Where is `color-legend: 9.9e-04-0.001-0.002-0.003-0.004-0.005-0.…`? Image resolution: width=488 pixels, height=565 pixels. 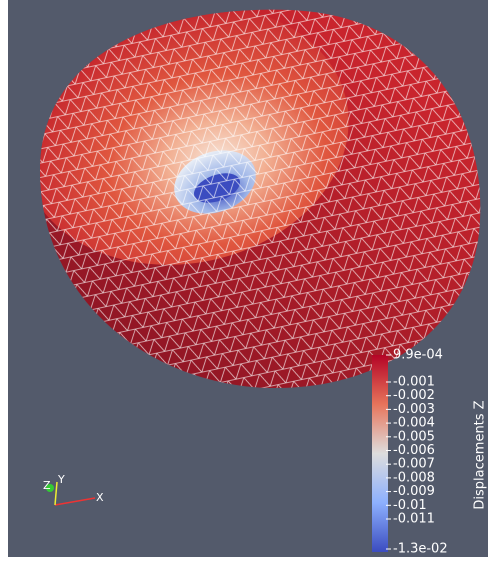 color-legend: 9.9e-04-0.001-0.002-0.003-0.004-0.005-0.… is located at coordinates (417, 452).